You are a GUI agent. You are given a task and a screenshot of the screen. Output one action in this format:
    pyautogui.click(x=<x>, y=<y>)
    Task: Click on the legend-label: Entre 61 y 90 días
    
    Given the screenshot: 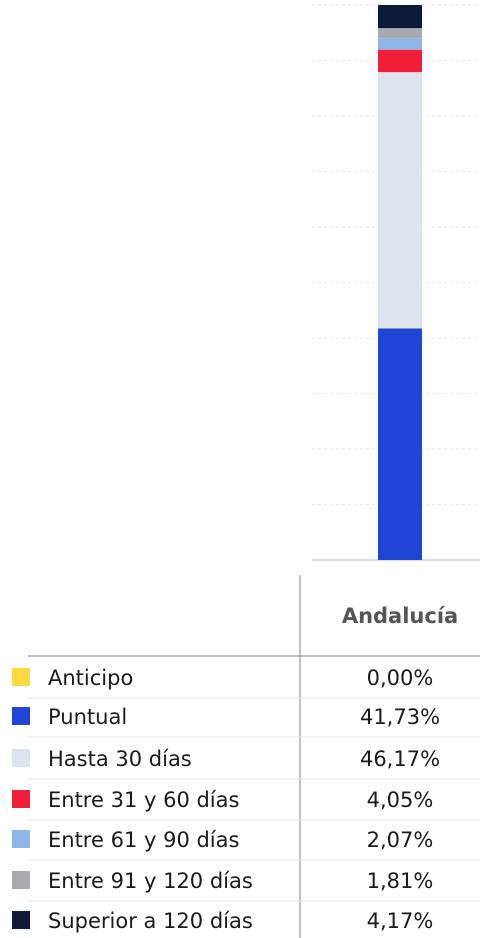 What is the action you would take?
    pyautogui.click(x=143, y=840)
    